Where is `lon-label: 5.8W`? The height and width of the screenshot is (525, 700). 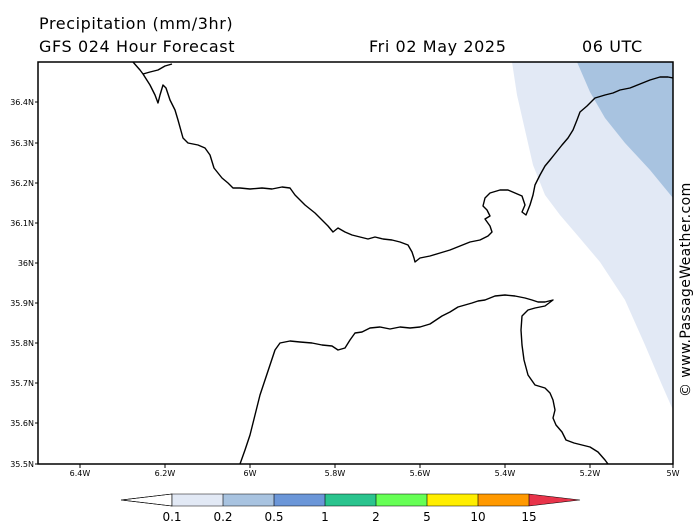 lon-label: 5.8W is located at coordinates (335, 473).